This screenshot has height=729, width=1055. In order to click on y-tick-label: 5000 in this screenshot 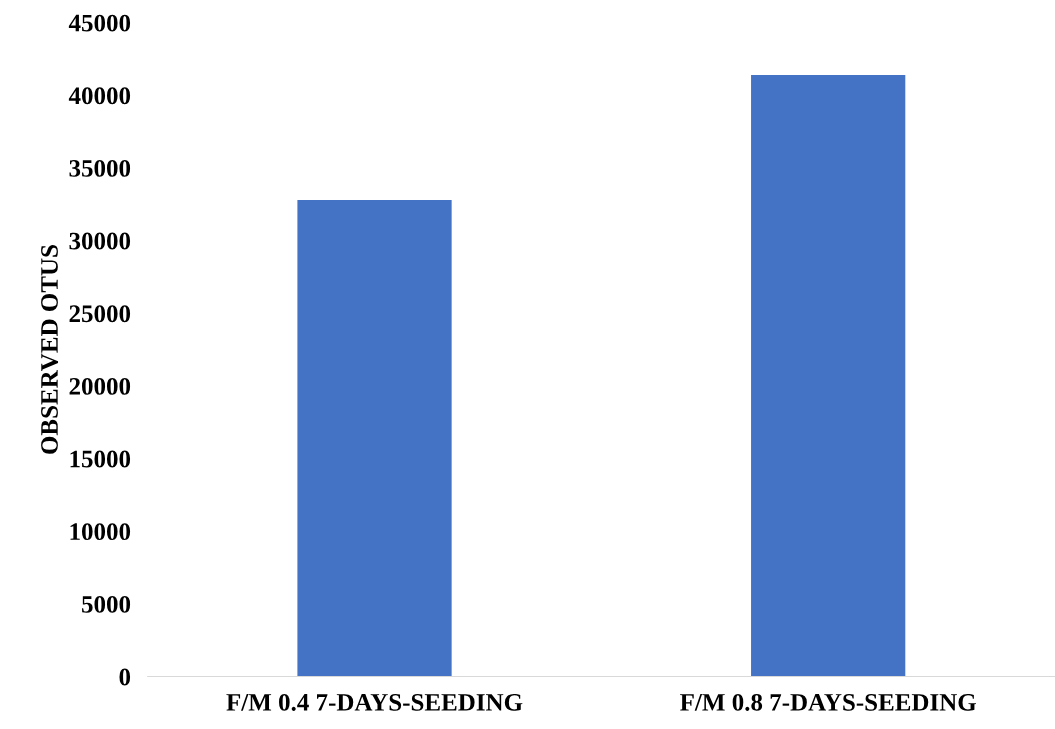, I will do `click(106, 604)`.